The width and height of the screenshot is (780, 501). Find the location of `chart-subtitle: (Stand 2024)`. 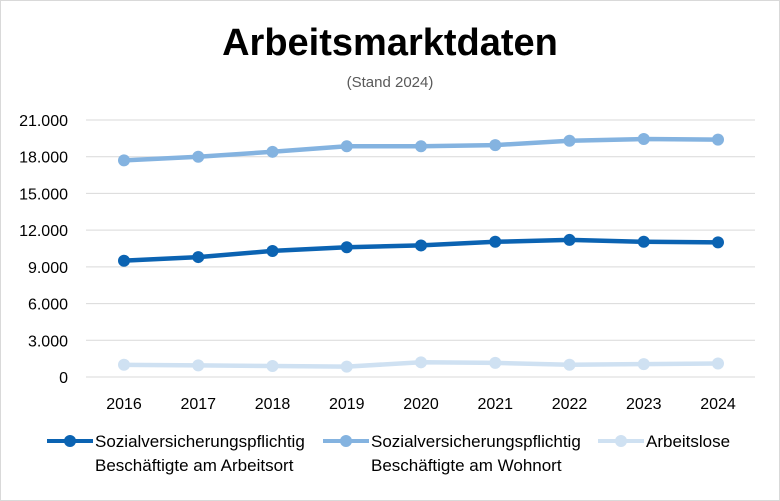

chart-subtitle: (Stand 2024) is located at coordinates (390, 82).